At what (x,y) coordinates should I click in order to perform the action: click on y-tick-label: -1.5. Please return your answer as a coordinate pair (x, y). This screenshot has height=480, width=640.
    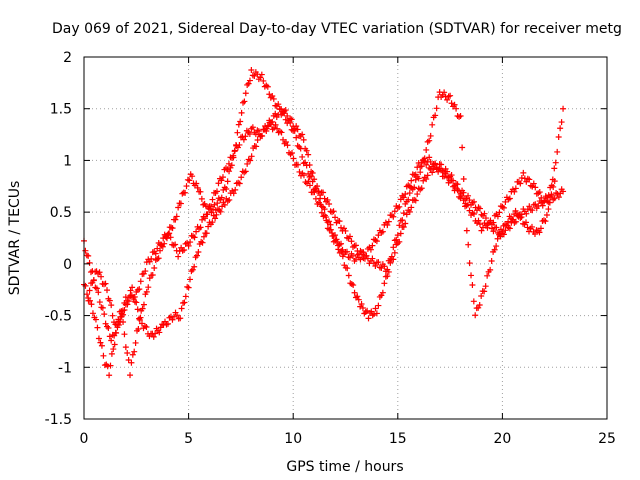
    Looking at the image, I should click on (58, 420).